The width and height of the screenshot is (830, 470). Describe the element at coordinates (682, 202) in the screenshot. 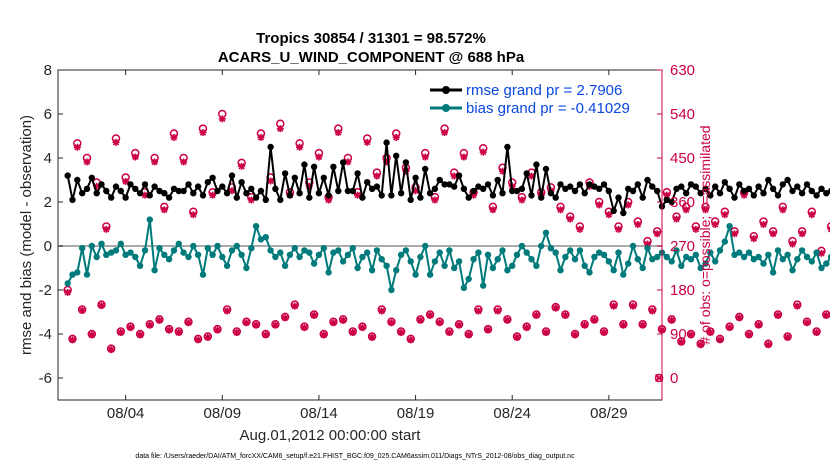

I see `y-tick-label-right: 360` at that location.